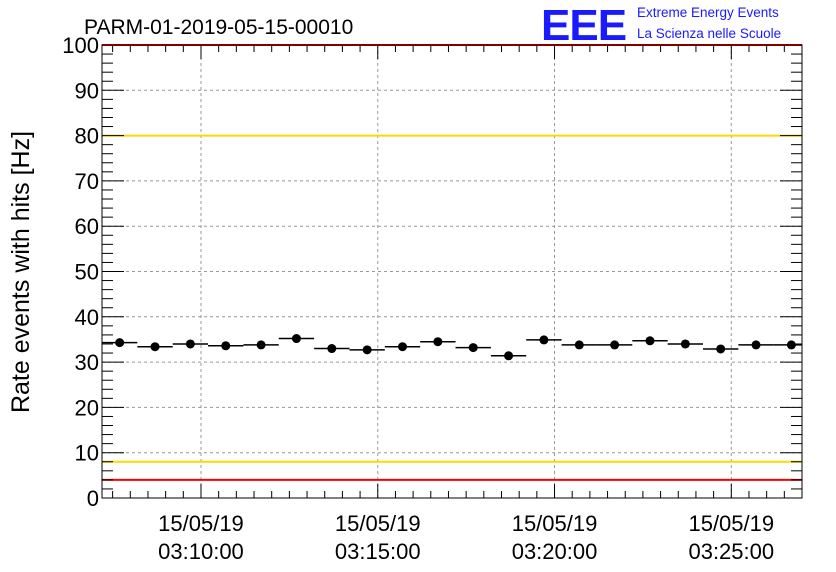 The image size is (836, 572). What do you see at coordinates (708, 12) in the screenshot?
I see `logo-line-1: Extreme Energy Events` at bounding box center [708, 12].